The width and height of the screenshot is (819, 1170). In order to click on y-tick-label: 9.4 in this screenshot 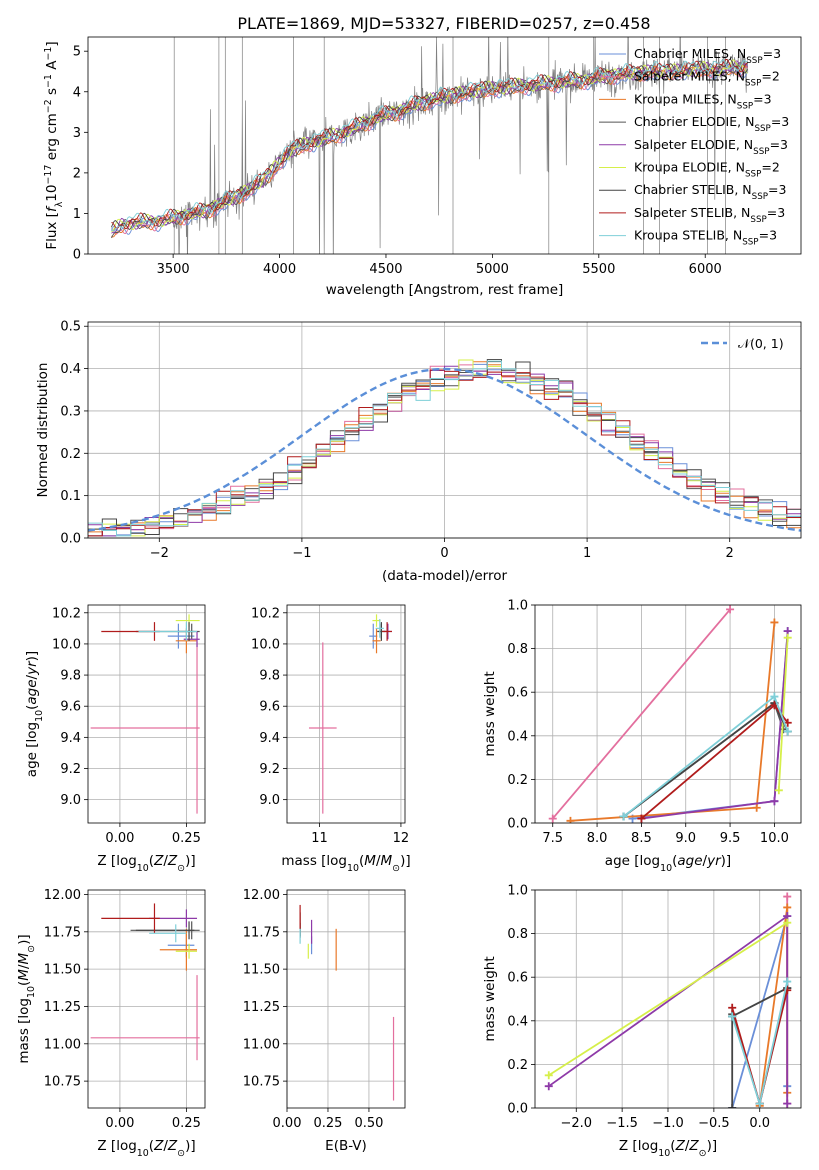, I will do `click(269, 738)`.